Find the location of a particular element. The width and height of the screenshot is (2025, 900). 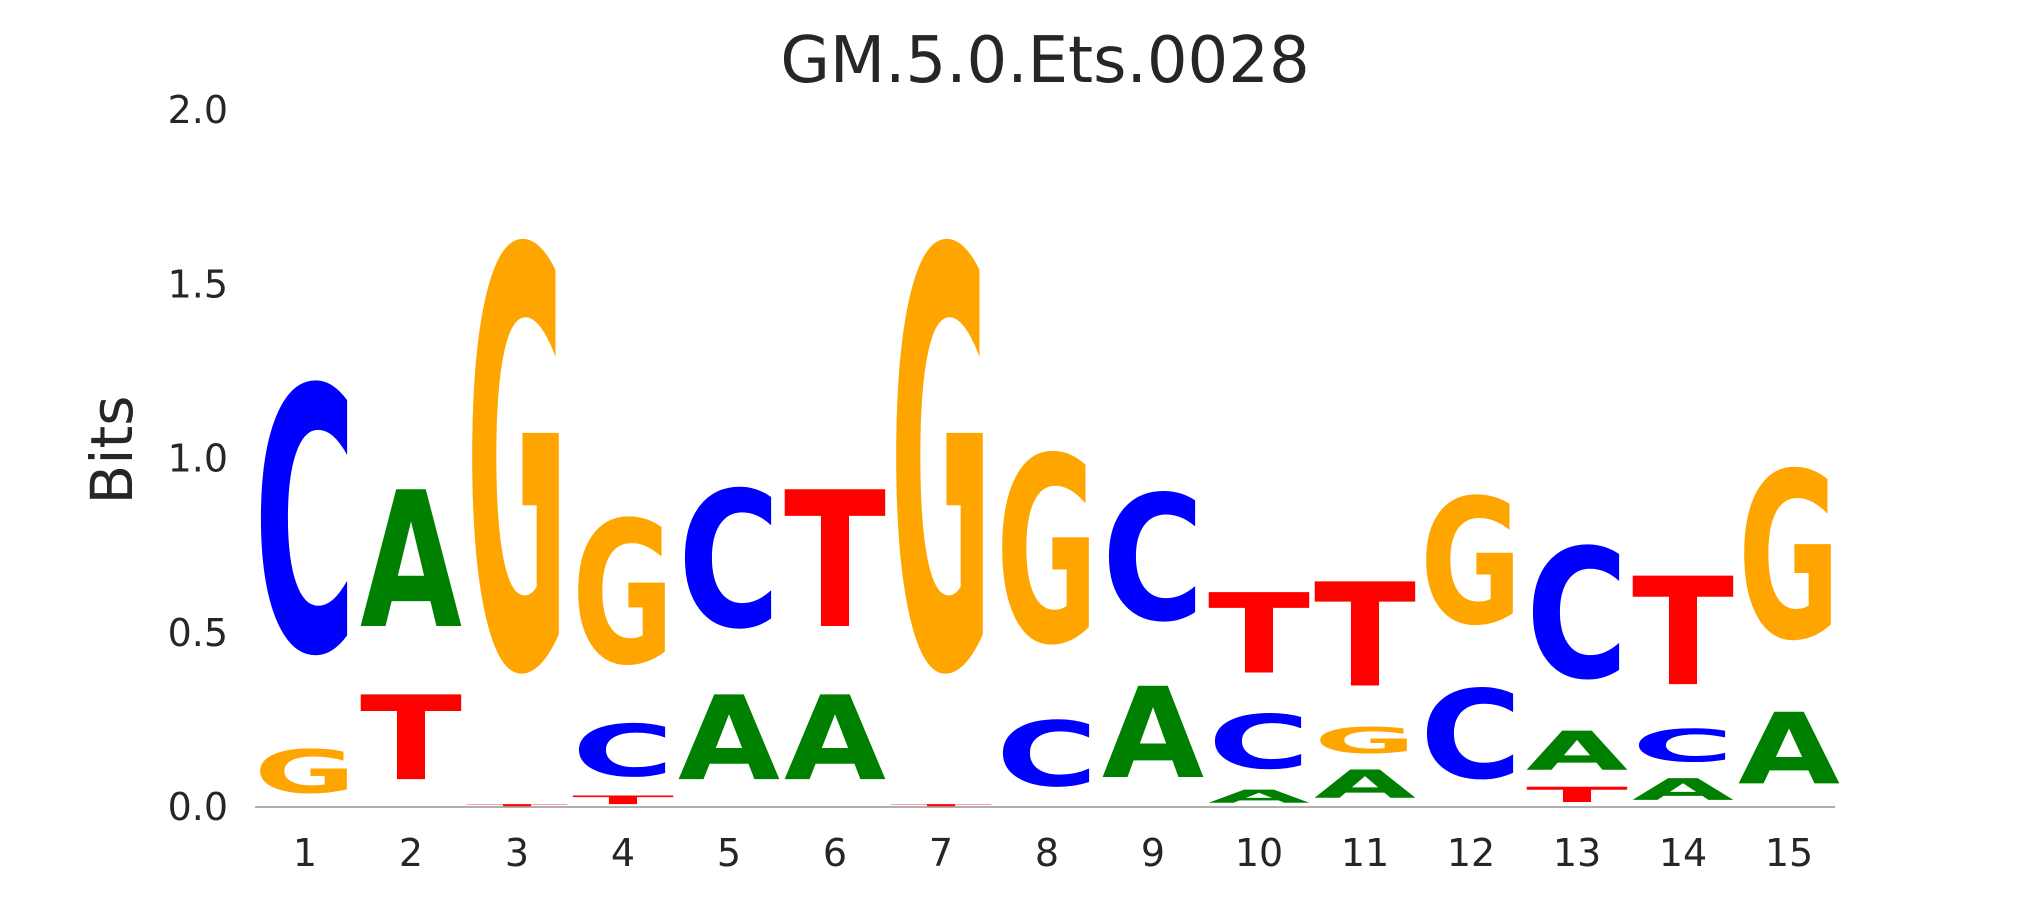

x-tick-label: 1 is located at coordinates (305, 853).